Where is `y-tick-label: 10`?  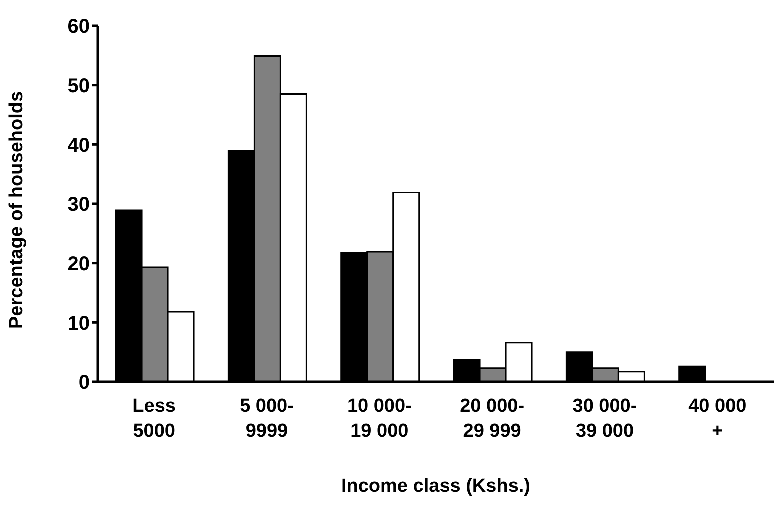
y-tick-label: 10 is located at coordinates (79, 323).